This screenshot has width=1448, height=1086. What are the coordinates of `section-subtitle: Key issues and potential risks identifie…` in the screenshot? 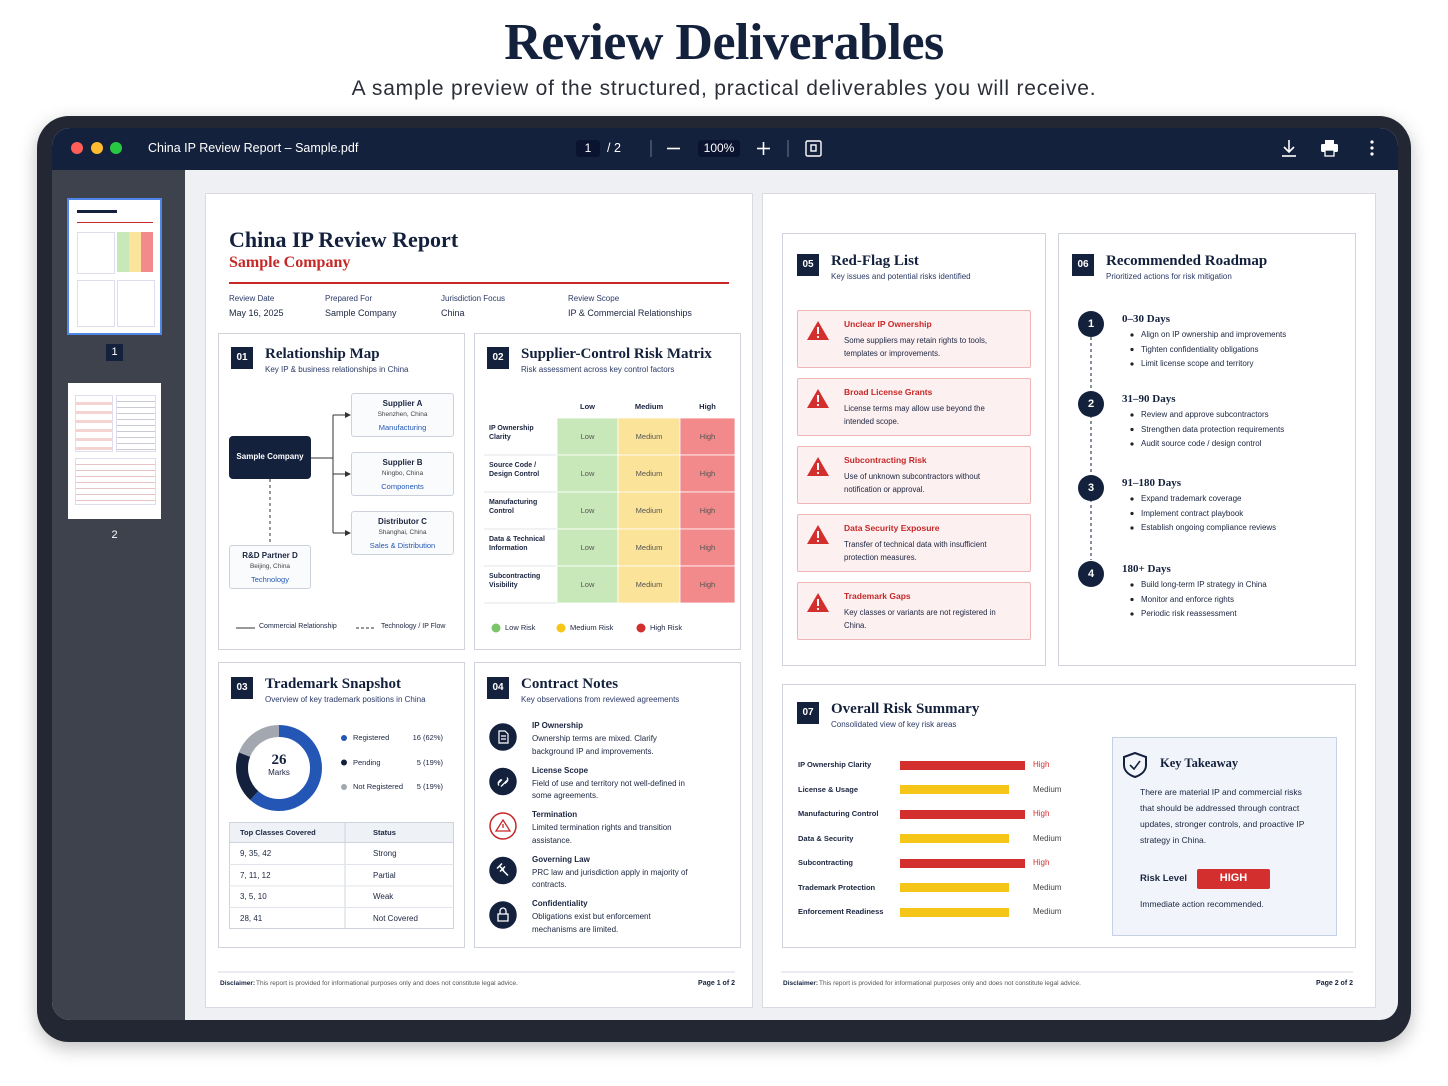 It's located at (901, 276).